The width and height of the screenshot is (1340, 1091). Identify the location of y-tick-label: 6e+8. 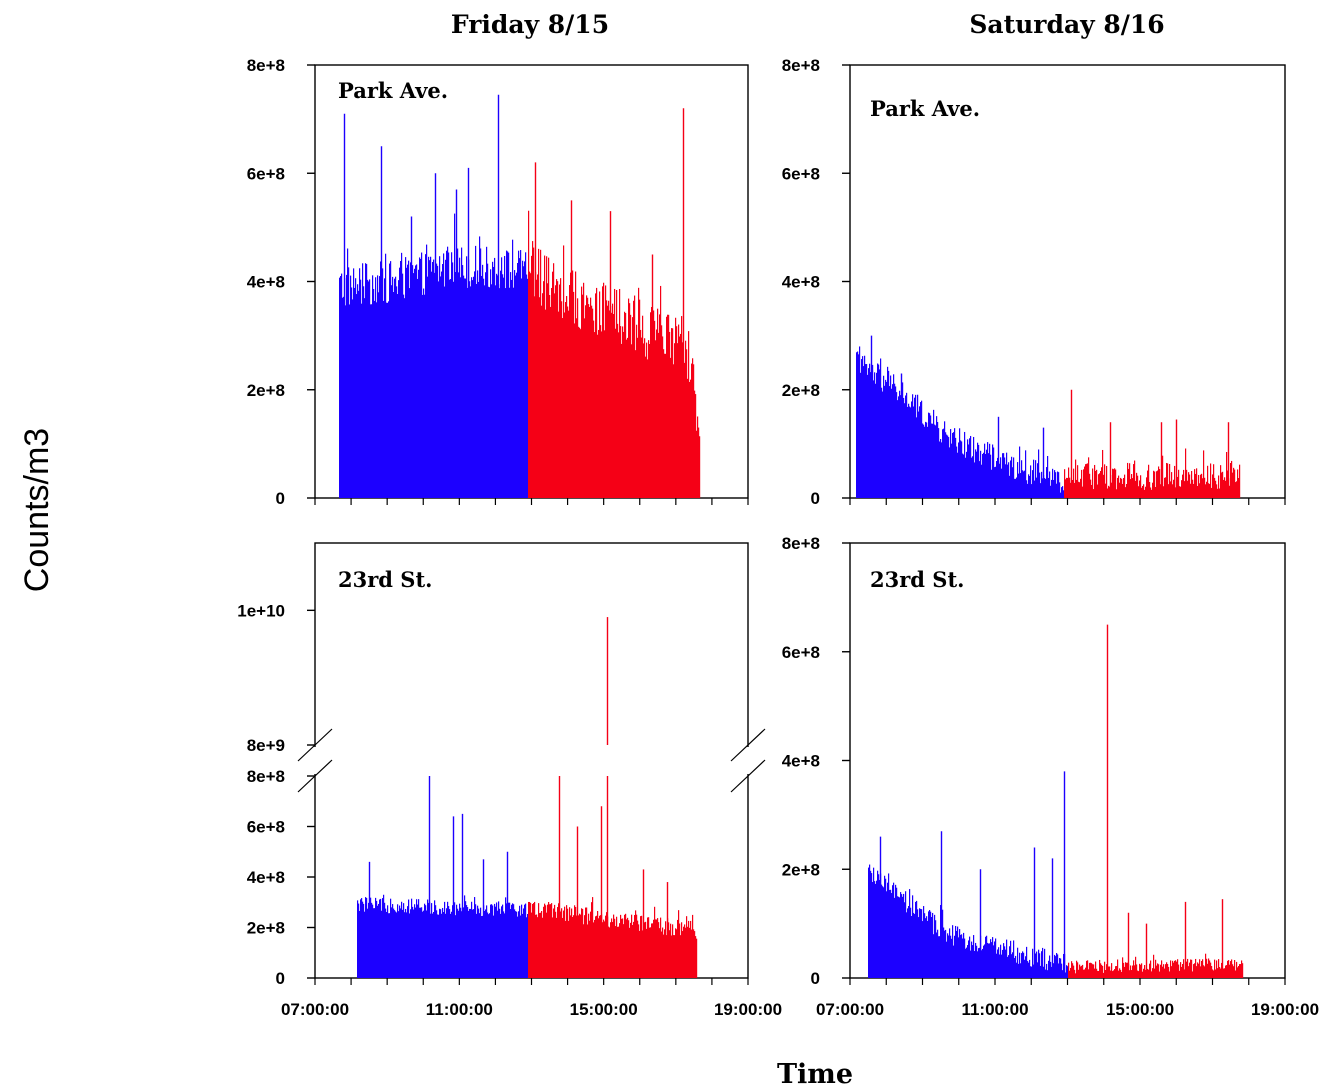
(266, 827).